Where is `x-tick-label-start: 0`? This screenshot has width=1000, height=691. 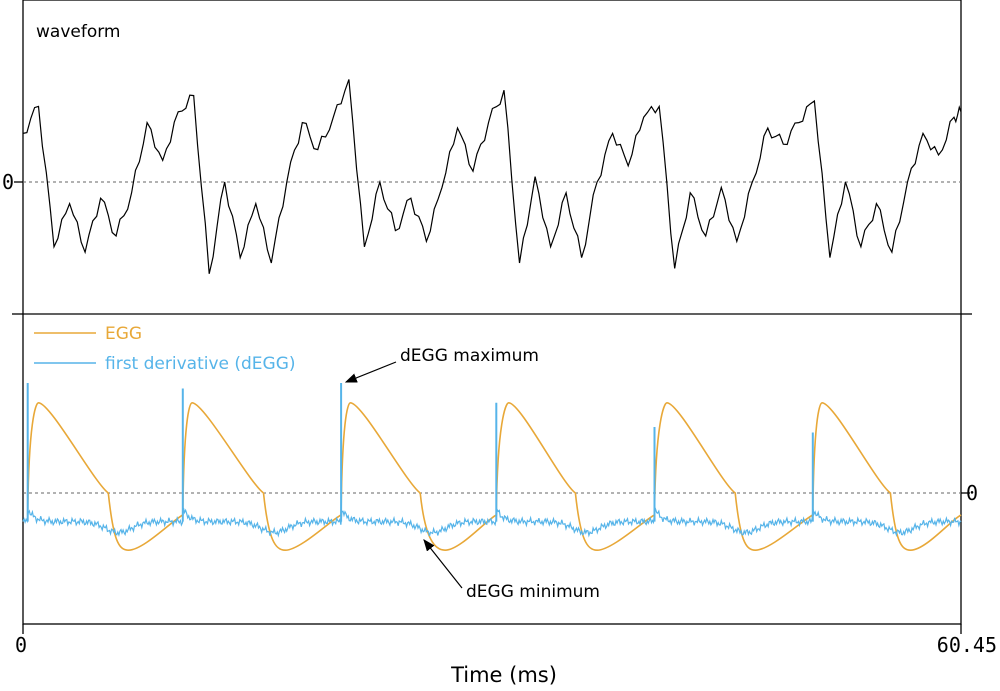 x-tick-label-start: 0 is located at coordinates (21, 645).